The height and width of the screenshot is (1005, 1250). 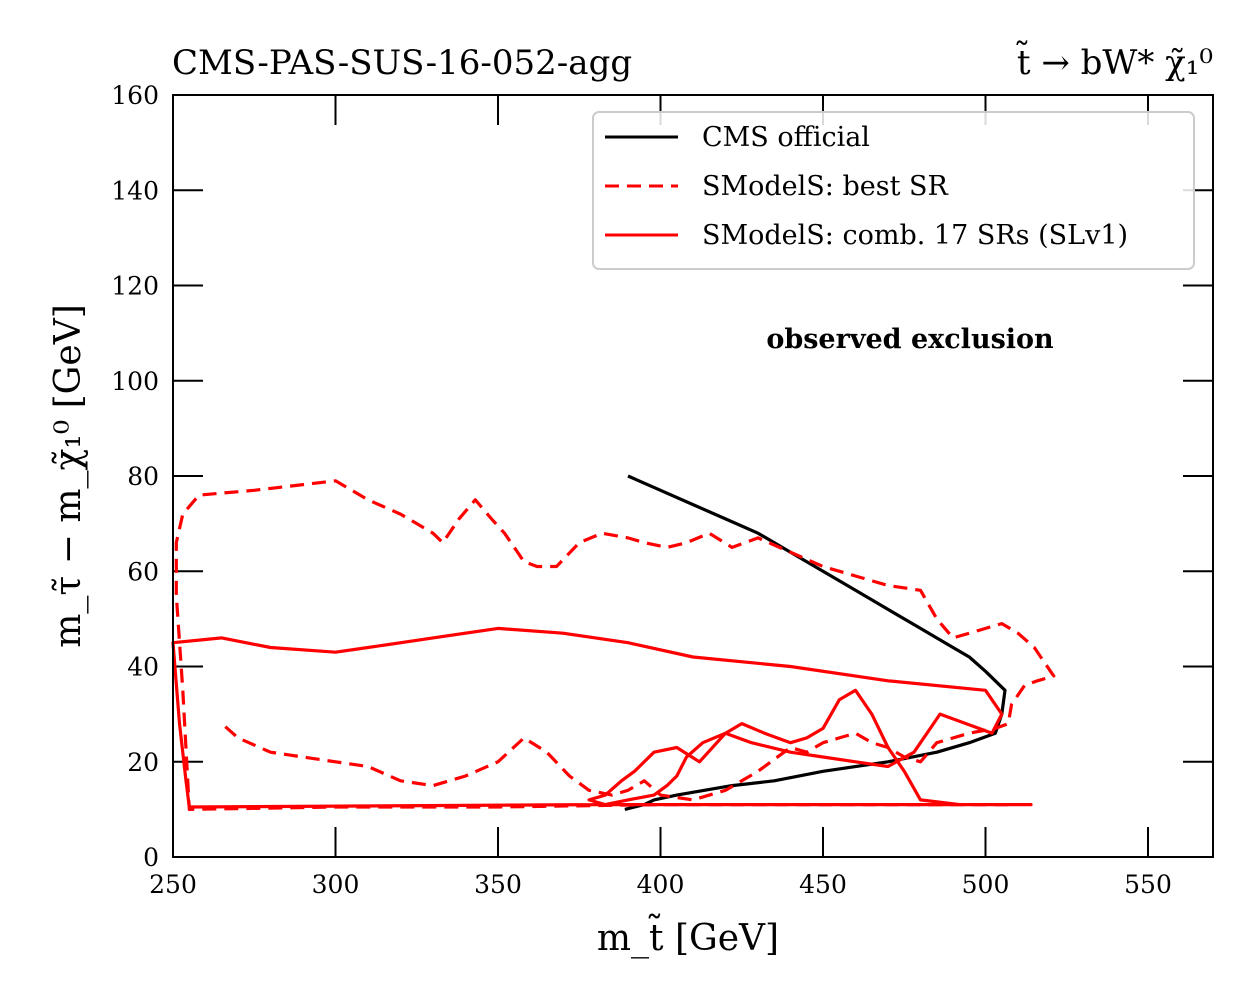 What do you see at coordinates (135, 381) in the screenshot?
I see `y-tick-label: 100` at bounding box center [135, 381].